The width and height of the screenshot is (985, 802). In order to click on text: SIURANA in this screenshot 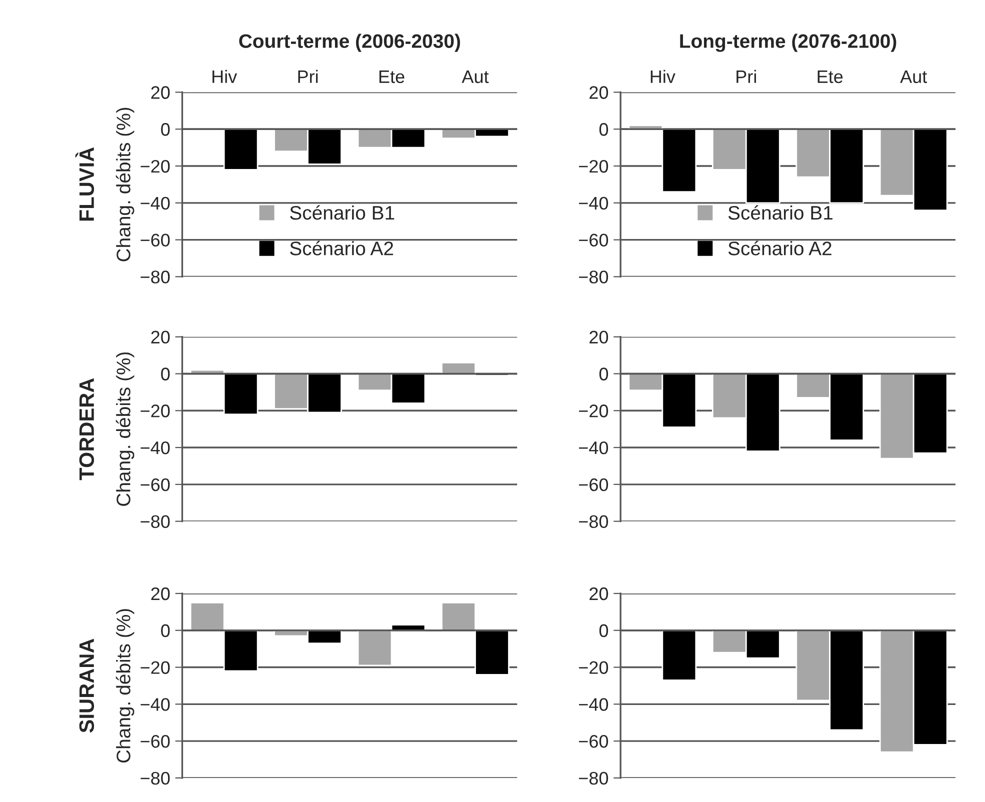, I will do `click(86, 685)`.